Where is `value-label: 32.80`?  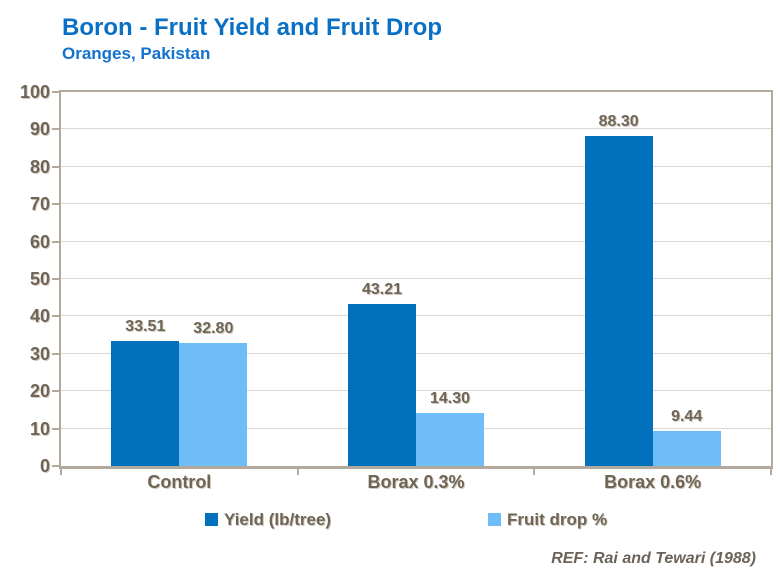 value-label: 32.80 is located at coordinates (213, 329).